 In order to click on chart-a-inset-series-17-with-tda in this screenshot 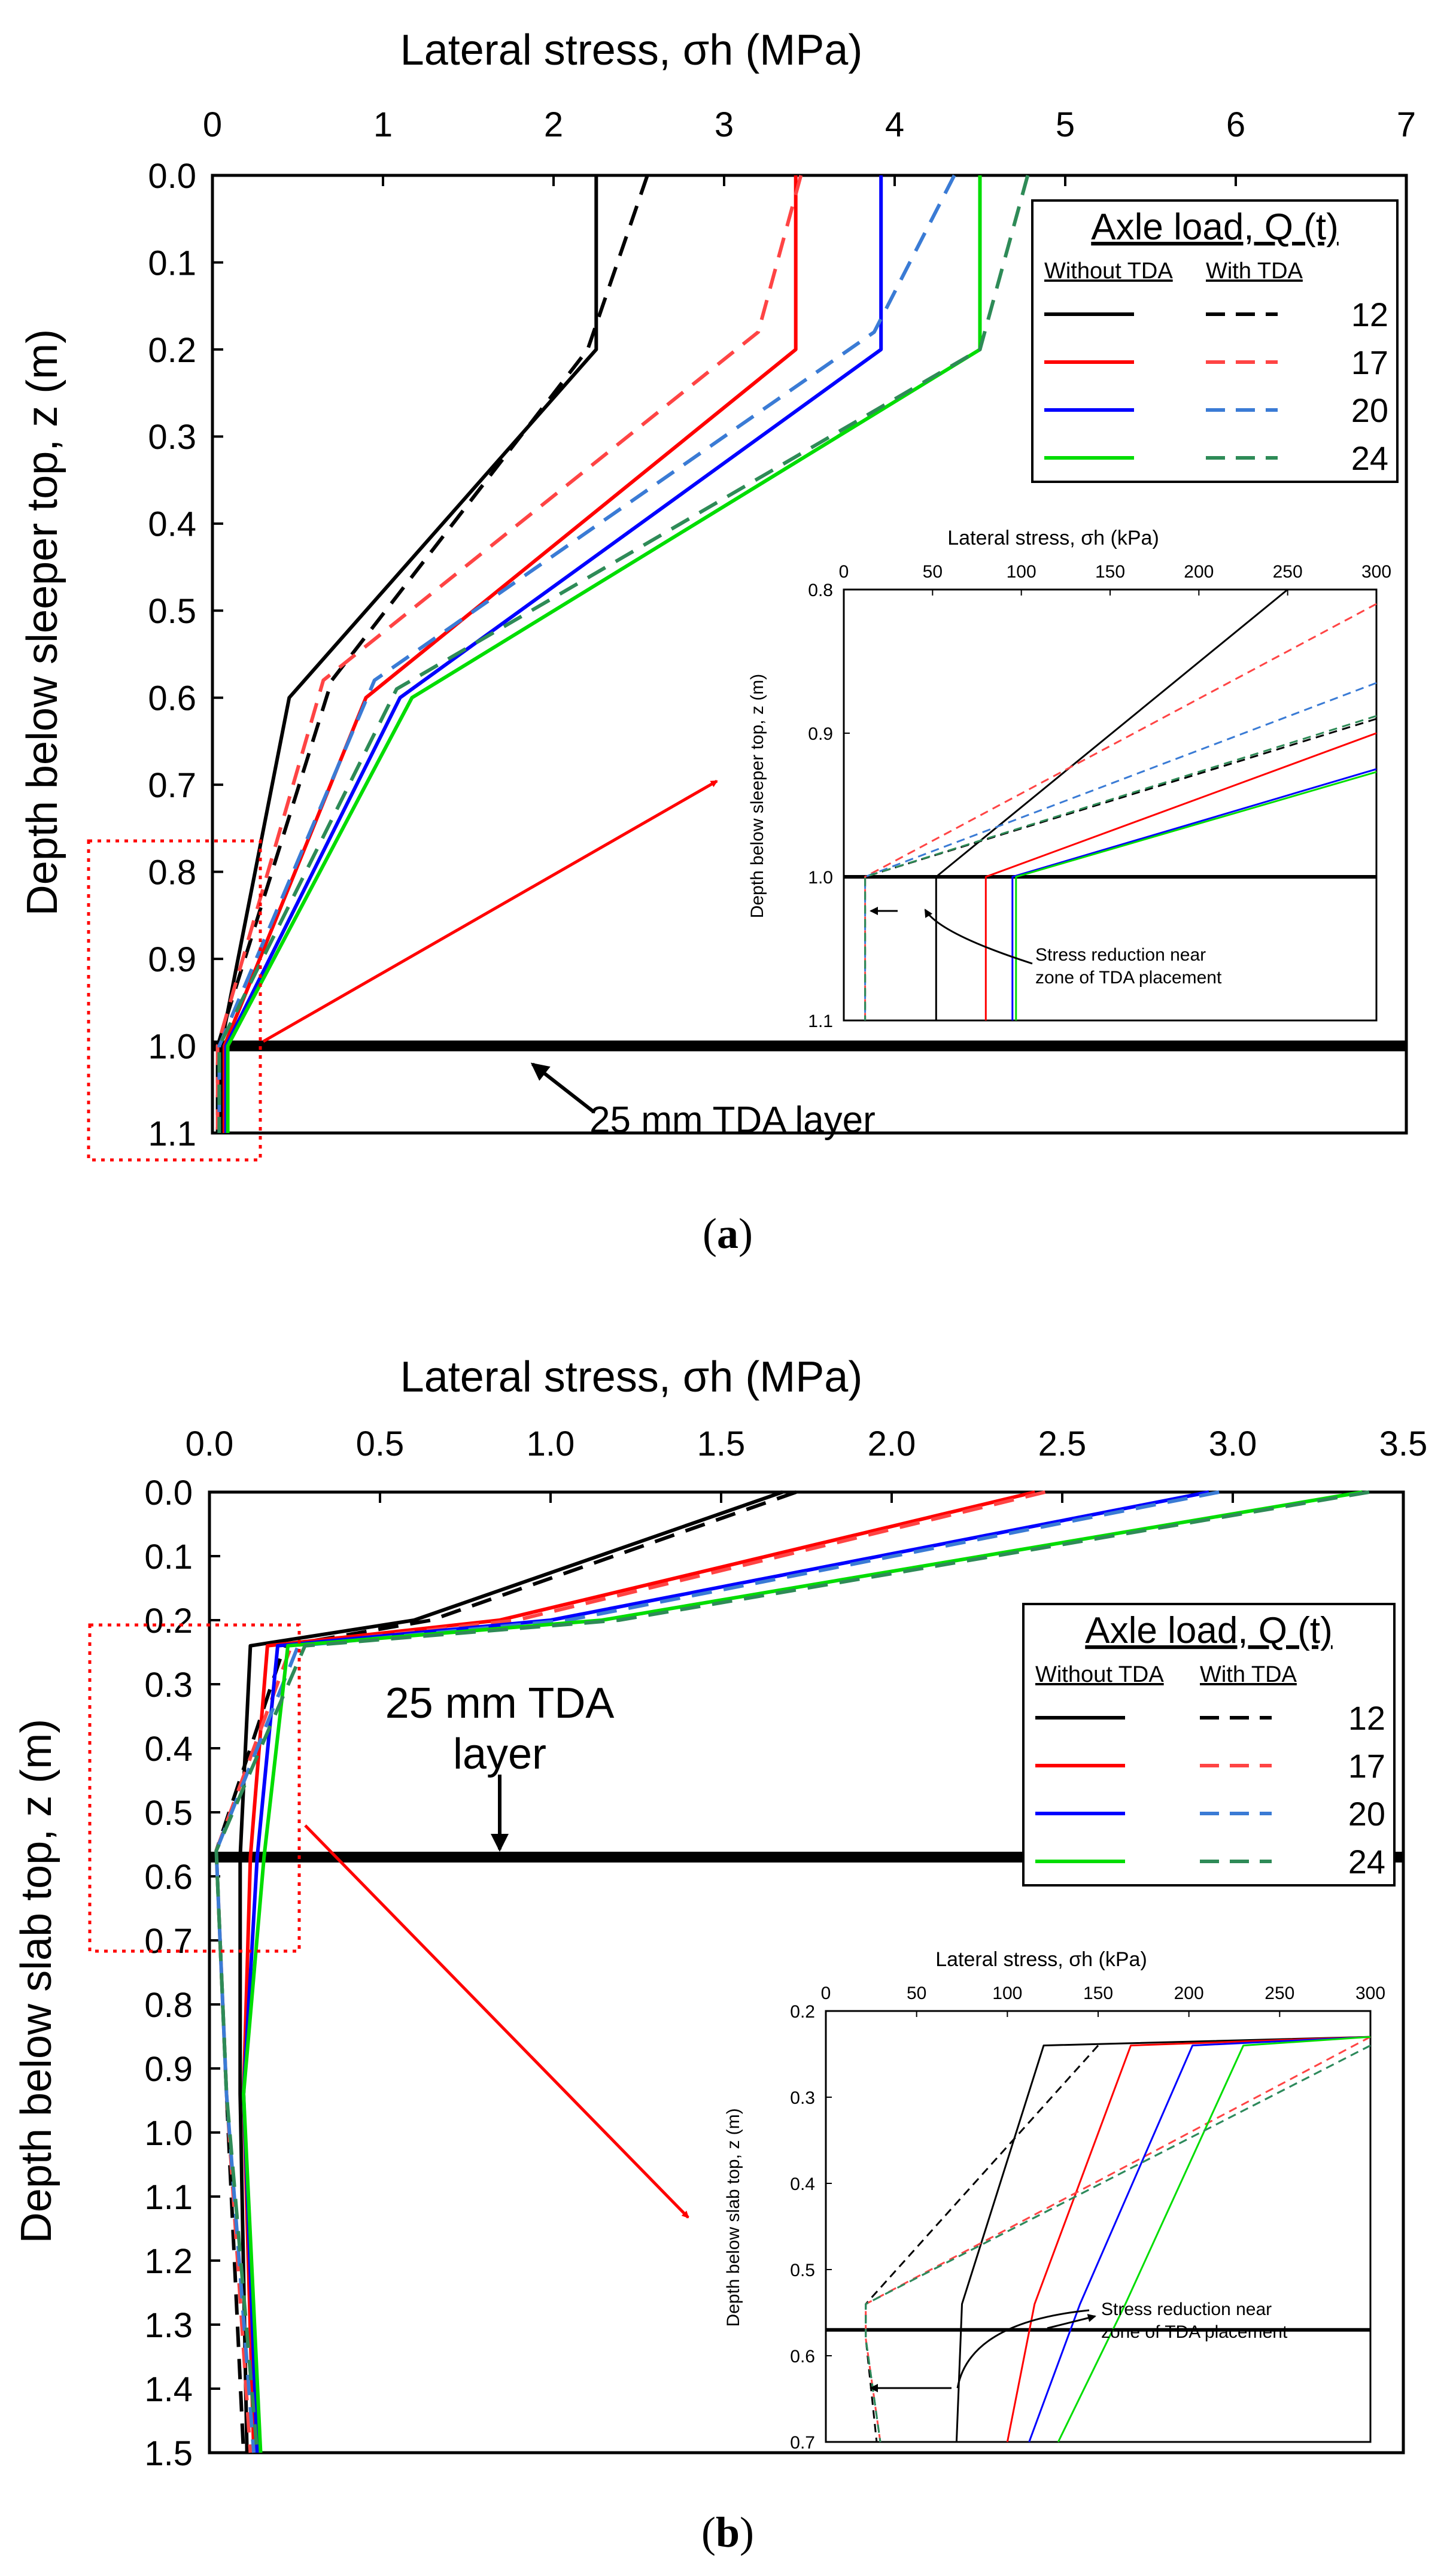, I will do `click(1120, 811)`.